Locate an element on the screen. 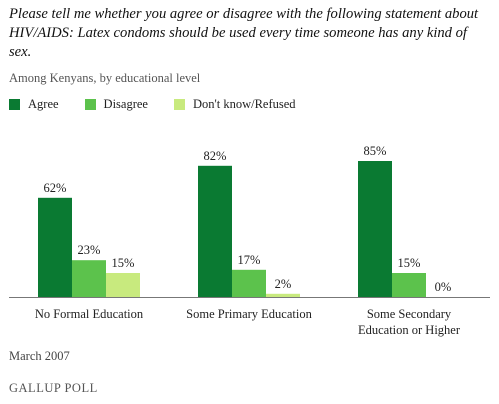 This screenshot has height=404, width=499. bar-value-label: 85% is located at coordinates (375, 151).